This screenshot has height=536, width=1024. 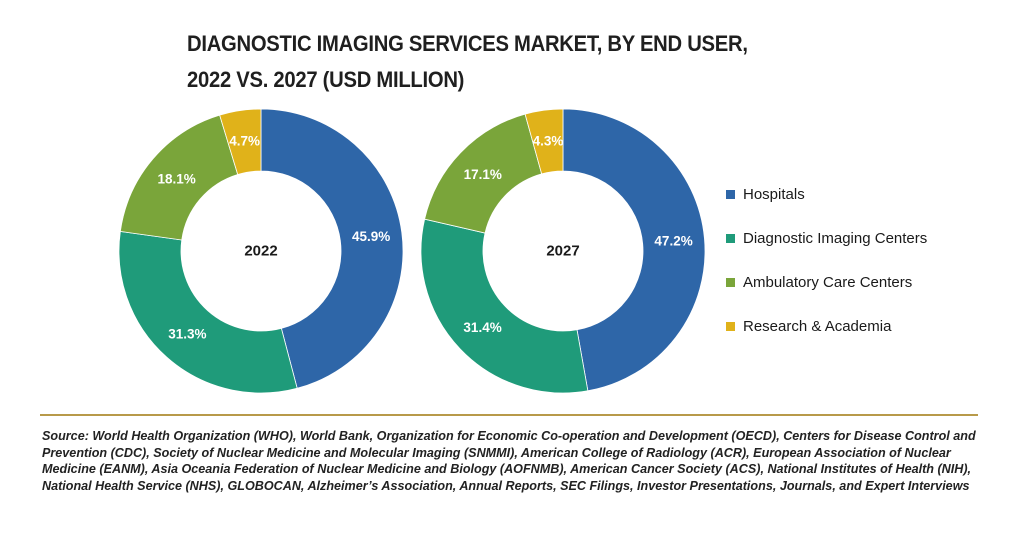 I want to click on slice-2022-research-and-academia, so click(x=240, y=141).